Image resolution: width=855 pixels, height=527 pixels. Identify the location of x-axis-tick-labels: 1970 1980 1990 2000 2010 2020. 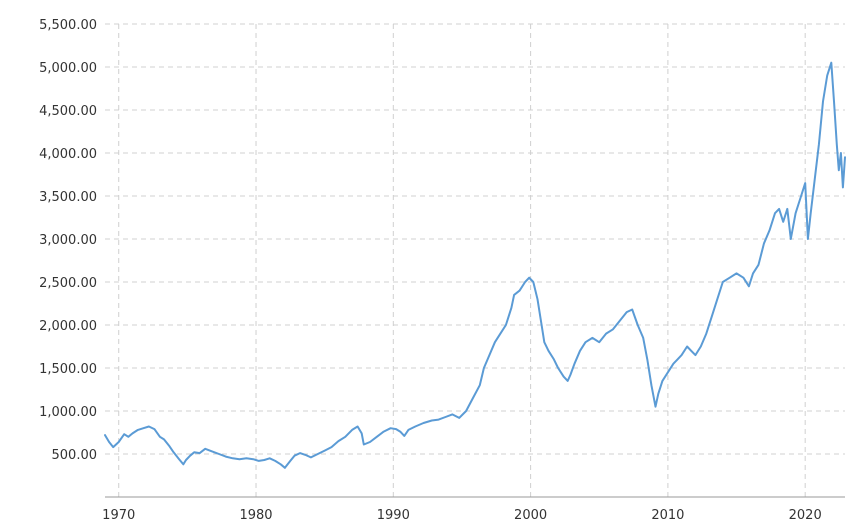
(462, 515).